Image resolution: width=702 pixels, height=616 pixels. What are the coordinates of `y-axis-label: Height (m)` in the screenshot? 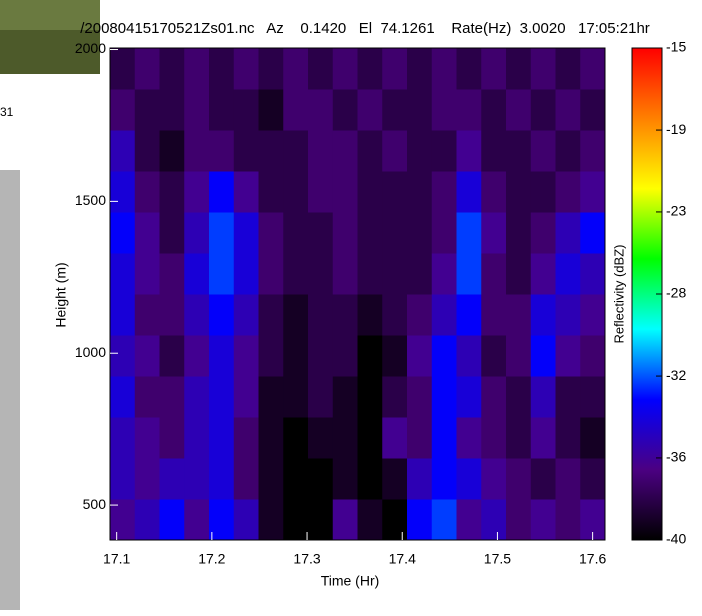 It's located at (61, 294).